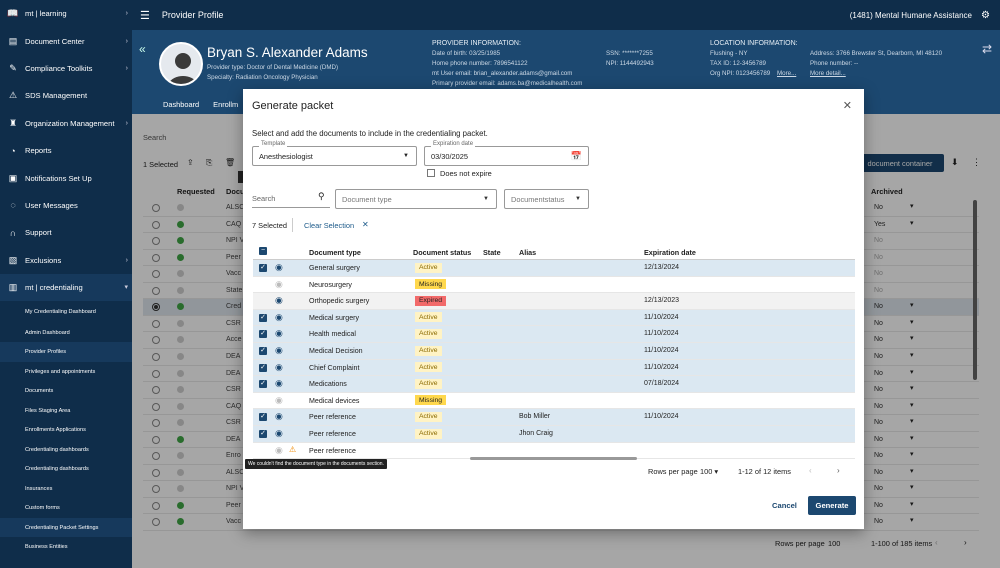  Describe the element at coordinates (66, 123) in the screenshot. I see `sidebar-item-organization-management: ♜ Organization Management ›` at that location.